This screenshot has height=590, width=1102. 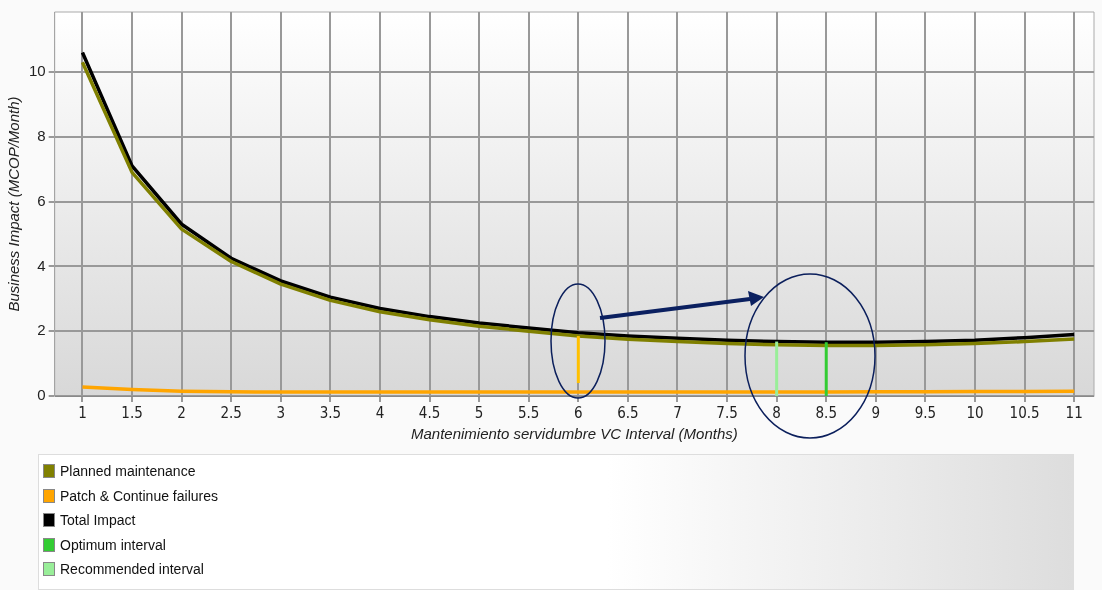 I want to click on x-tick-label: 4.5, so click(x=429, y=412).